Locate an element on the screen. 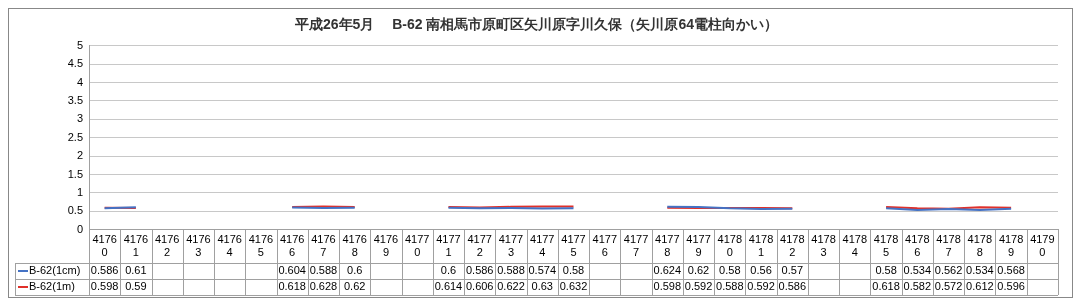  x-tick-label: 41783 is located at coordinates (823, 245).